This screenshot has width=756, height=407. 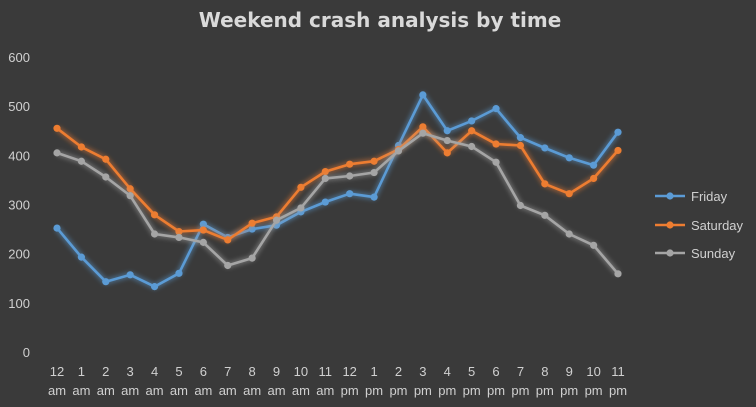 I want to click on x-tick-hour: 2, so click(x=105, y=371).